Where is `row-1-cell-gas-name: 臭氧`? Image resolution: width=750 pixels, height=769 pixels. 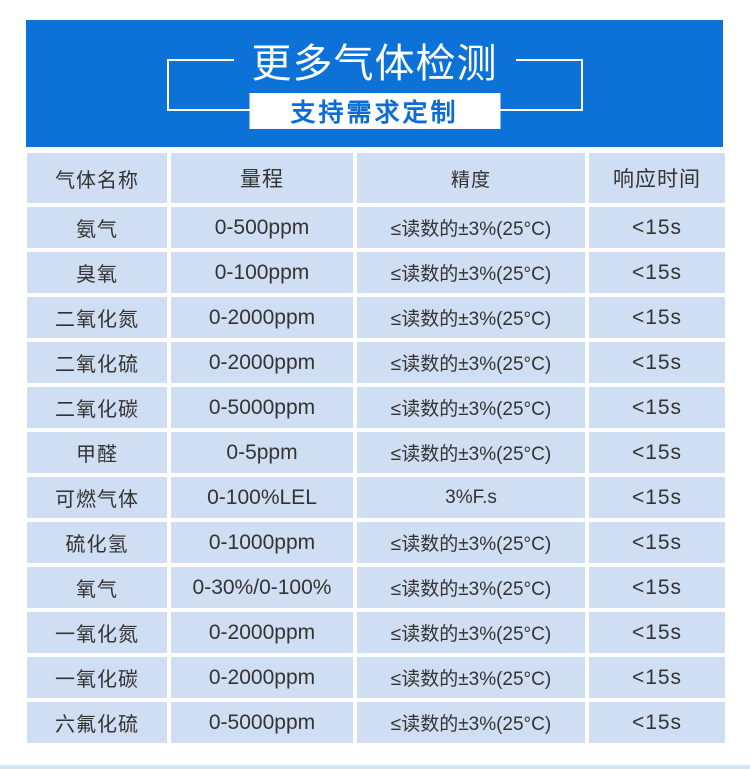
row-1-cell-gas-name: 臭氧 is located at coordinates (97, 272).